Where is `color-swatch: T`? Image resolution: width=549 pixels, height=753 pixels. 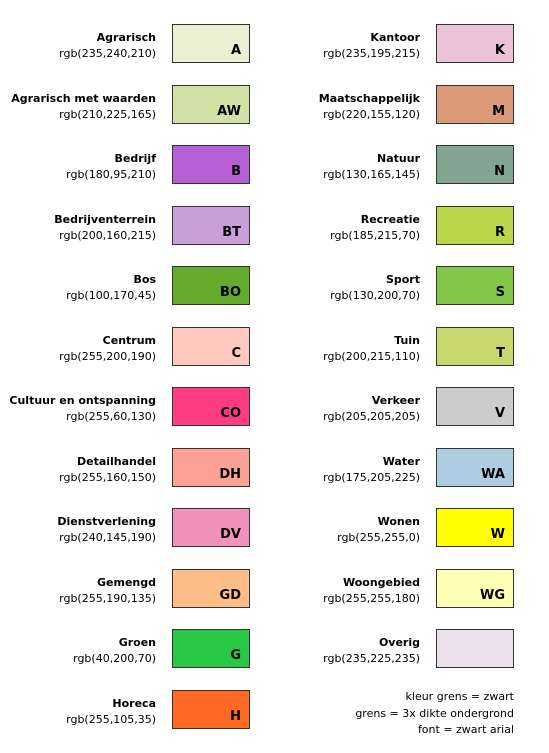 color-swatch: T is located at coordinates (475, 346).